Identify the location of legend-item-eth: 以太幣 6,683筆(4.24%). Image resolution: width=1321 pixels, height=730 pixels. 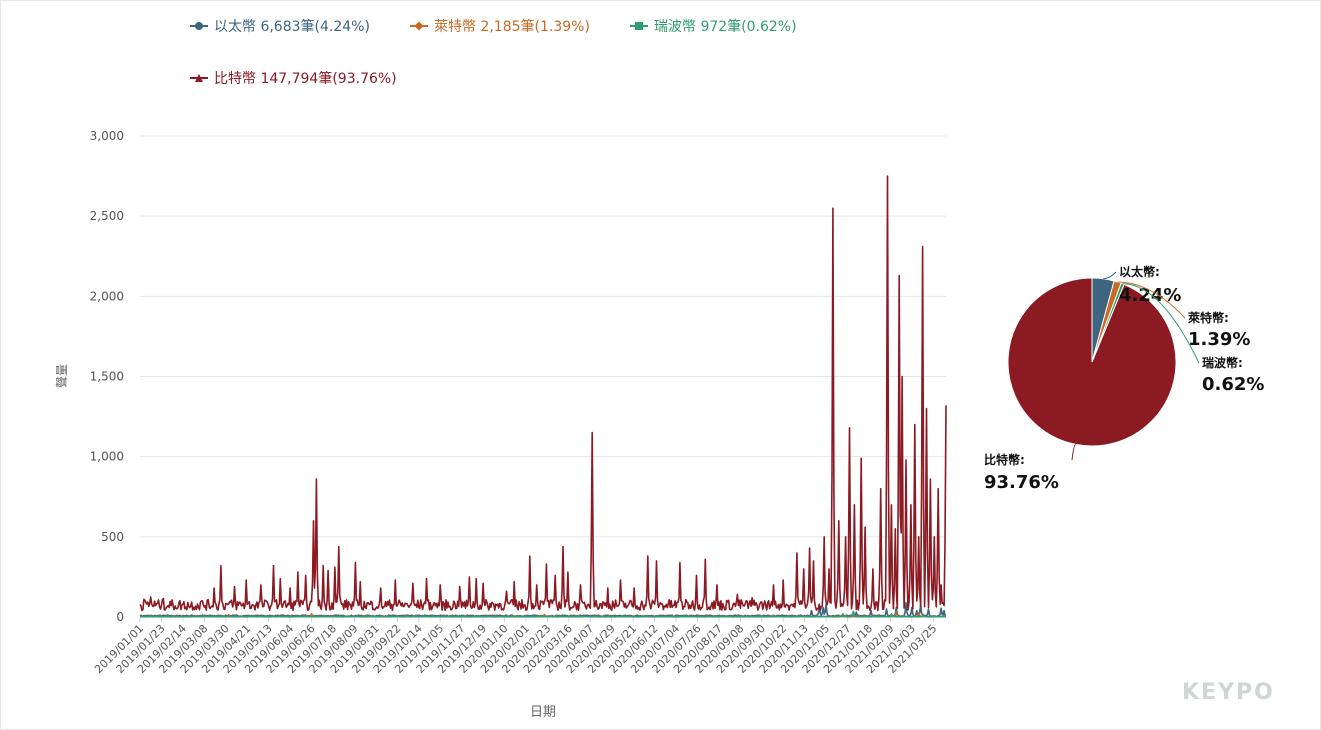
(280, 26).